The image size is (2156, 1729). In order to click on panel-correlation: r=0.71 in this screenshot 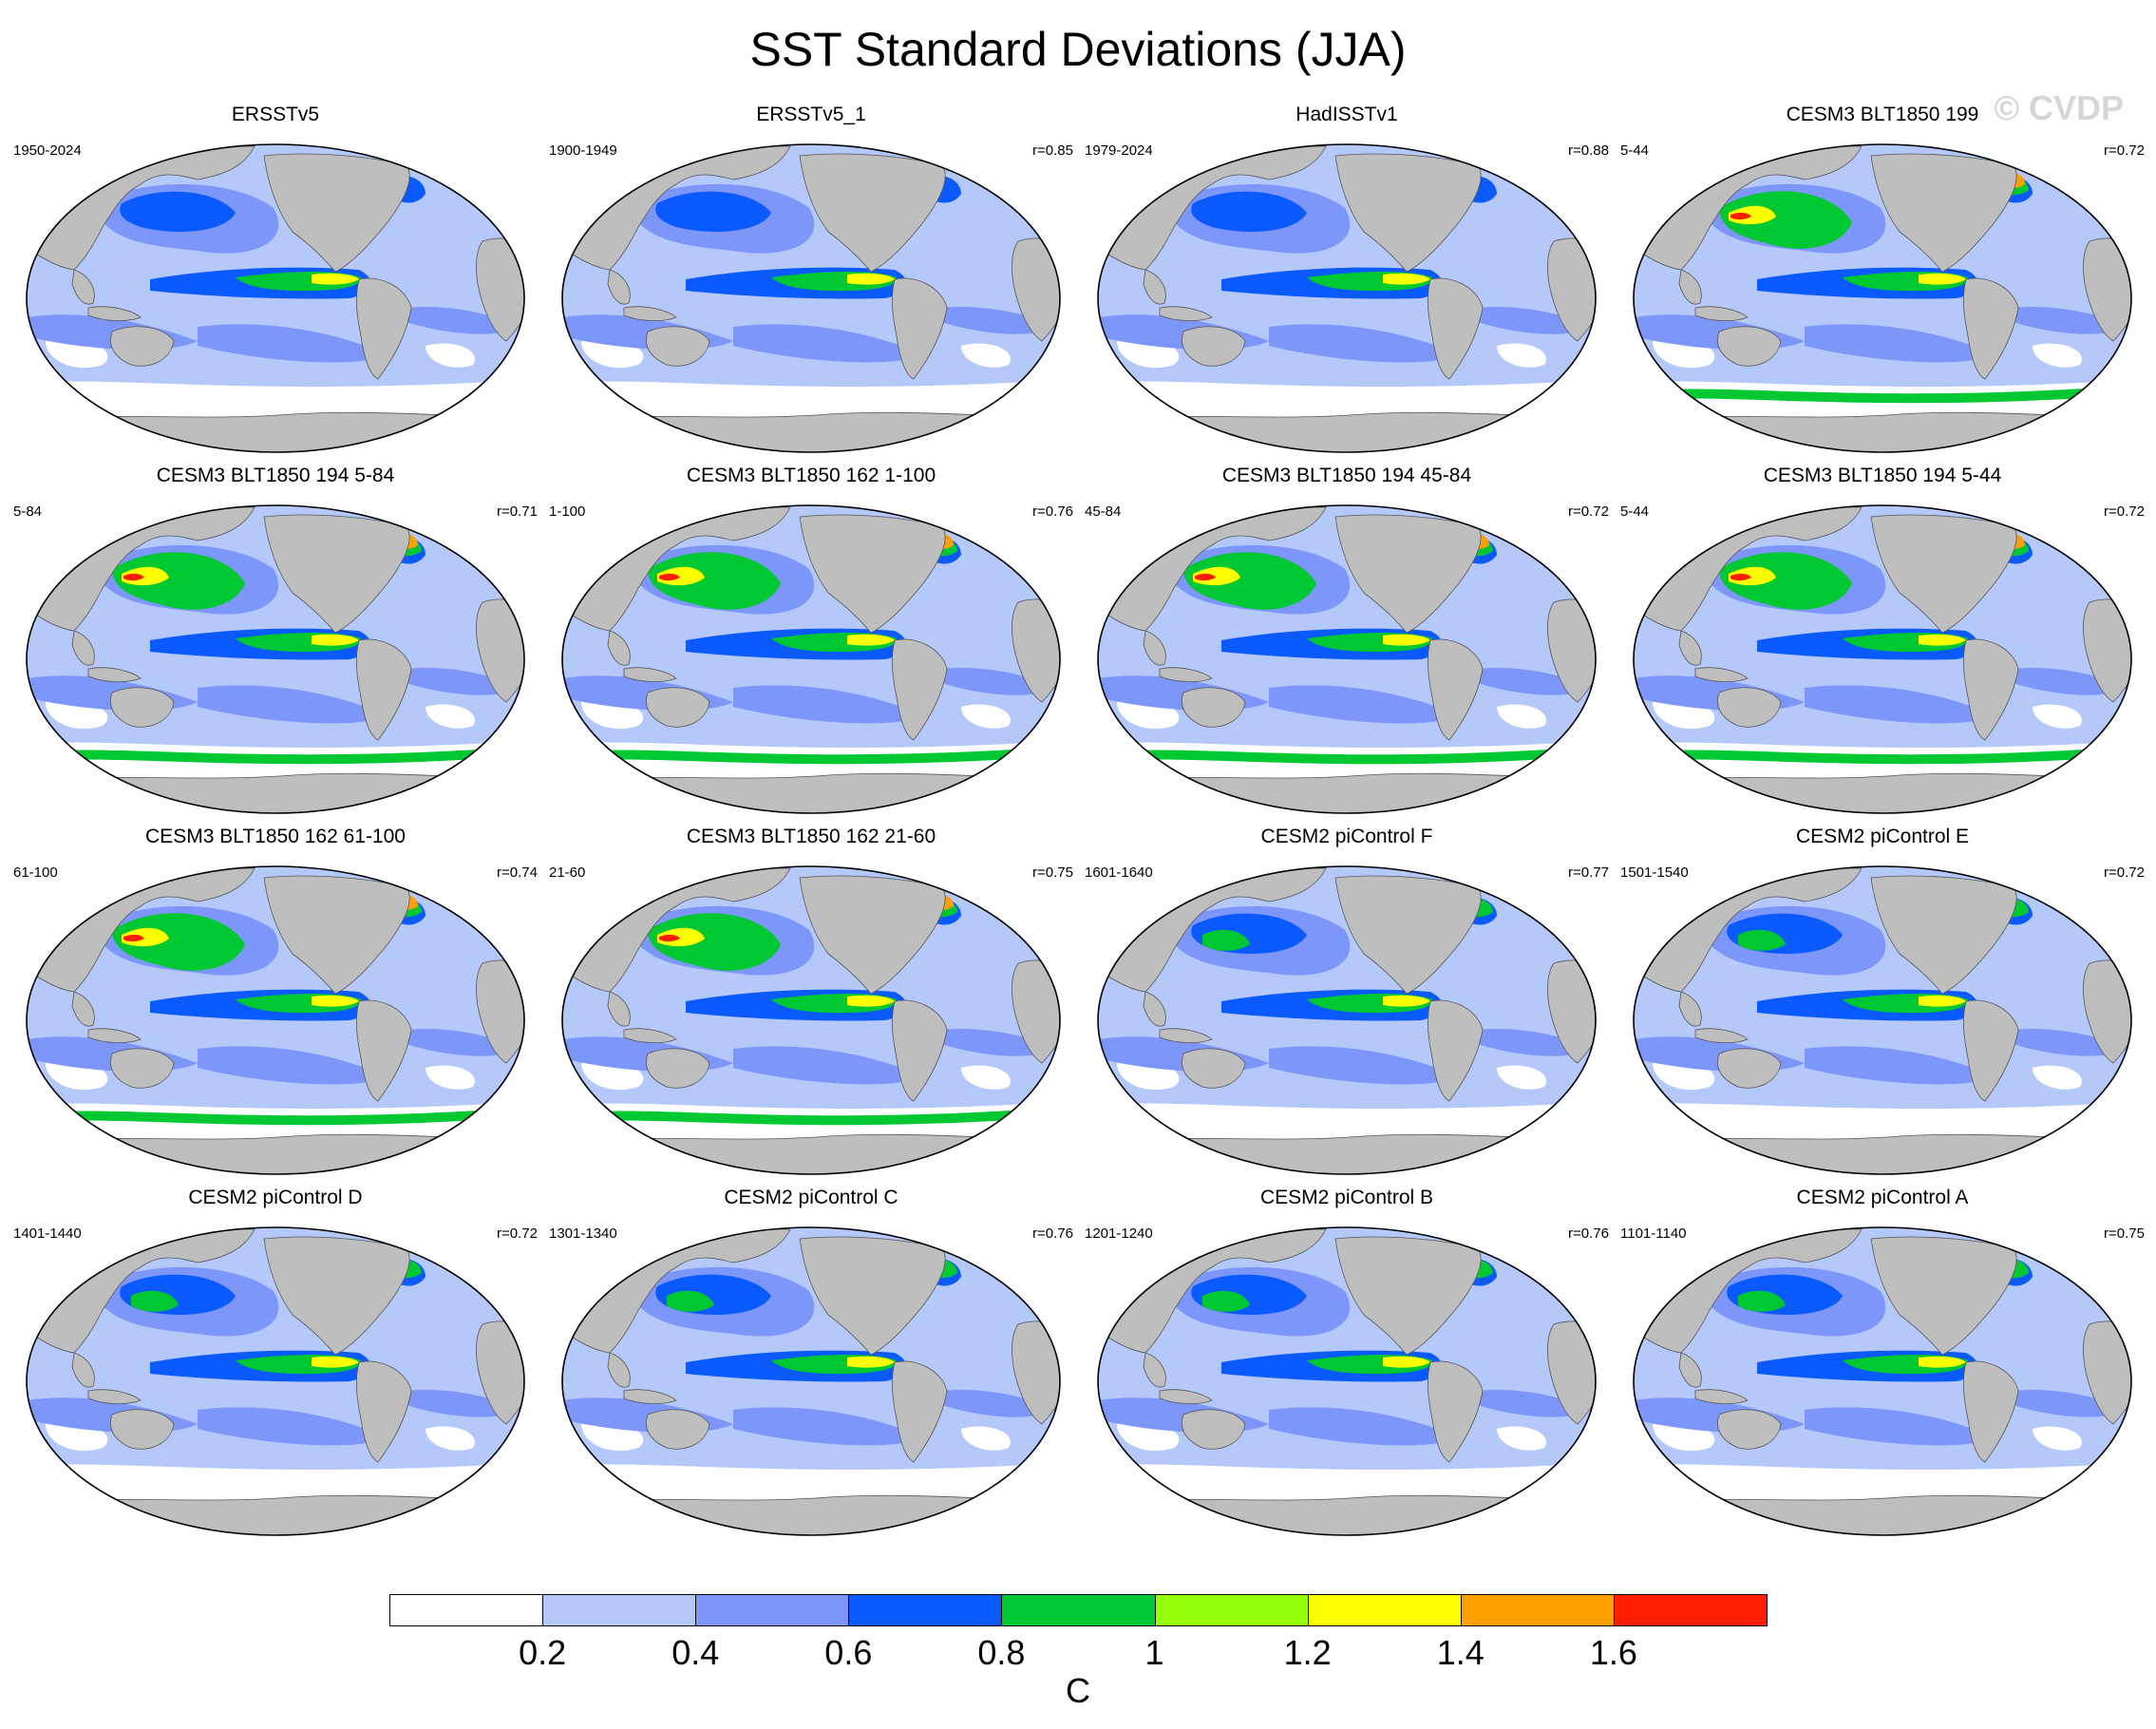, I will do `click(517, 512)`.